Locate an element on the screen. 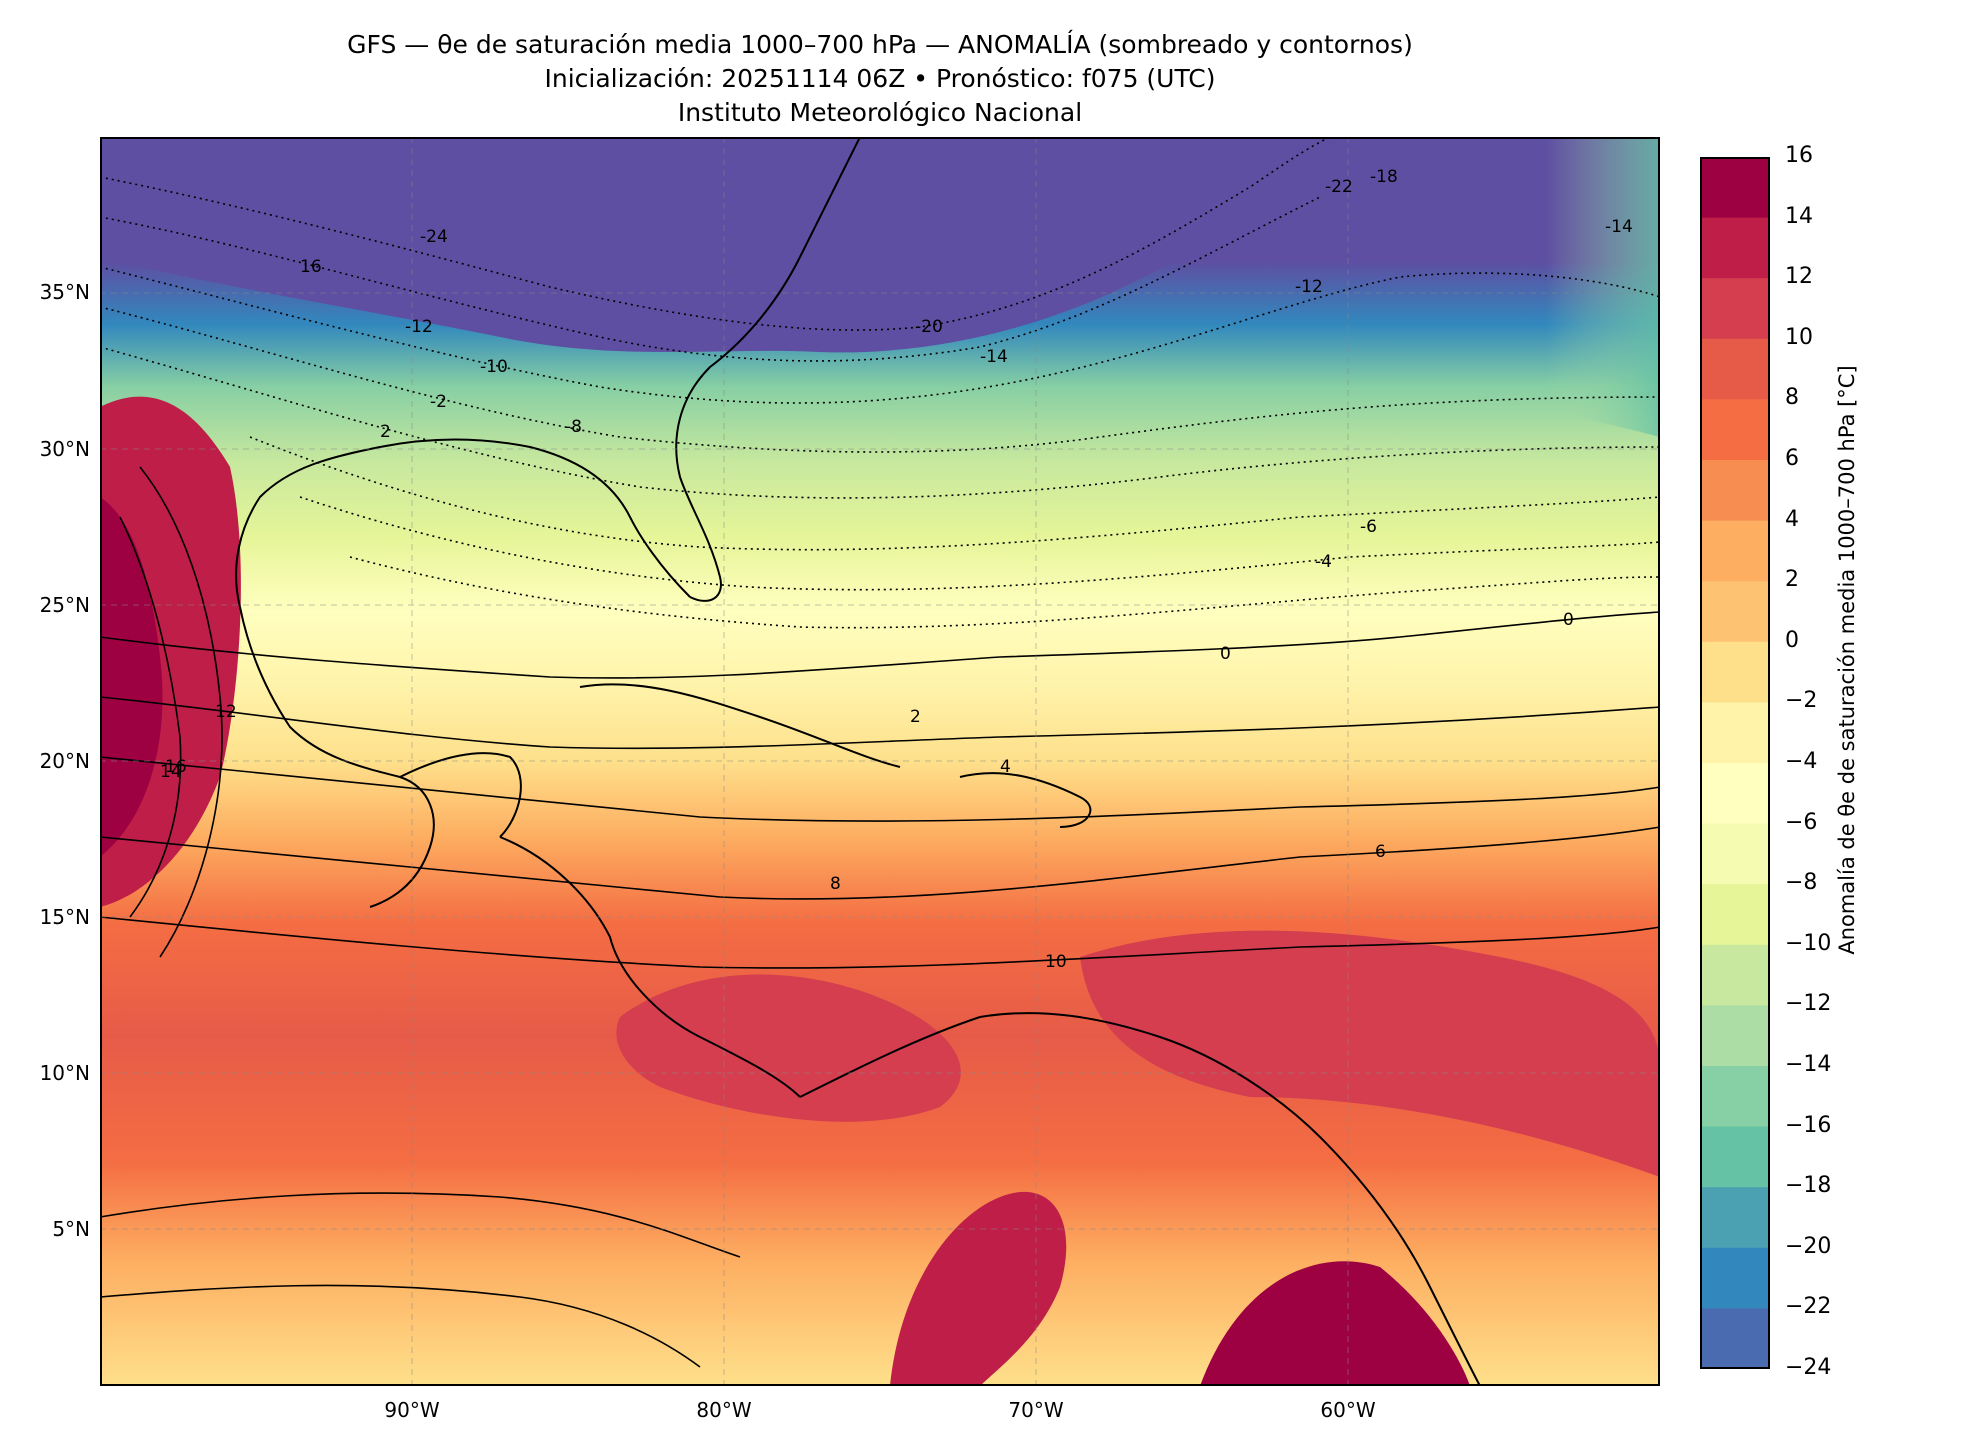 This screenshot has width=1980, height=1440. contour-4-south is located at coordinates (400, 1326).